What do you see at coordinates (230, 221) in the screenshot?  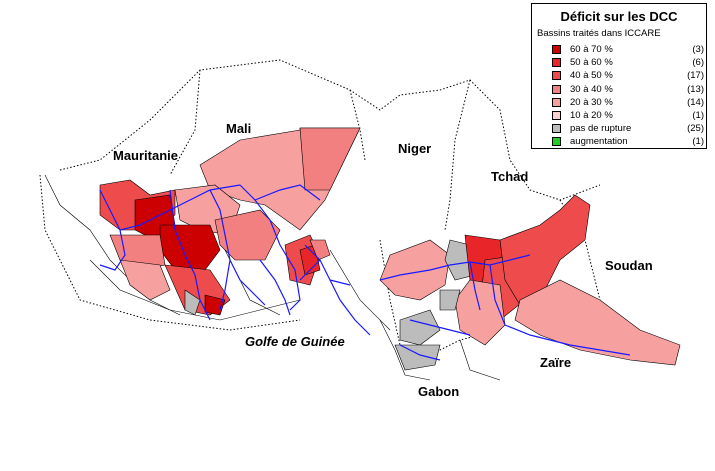 I see `basins-west` at bounding box center [230, 221].